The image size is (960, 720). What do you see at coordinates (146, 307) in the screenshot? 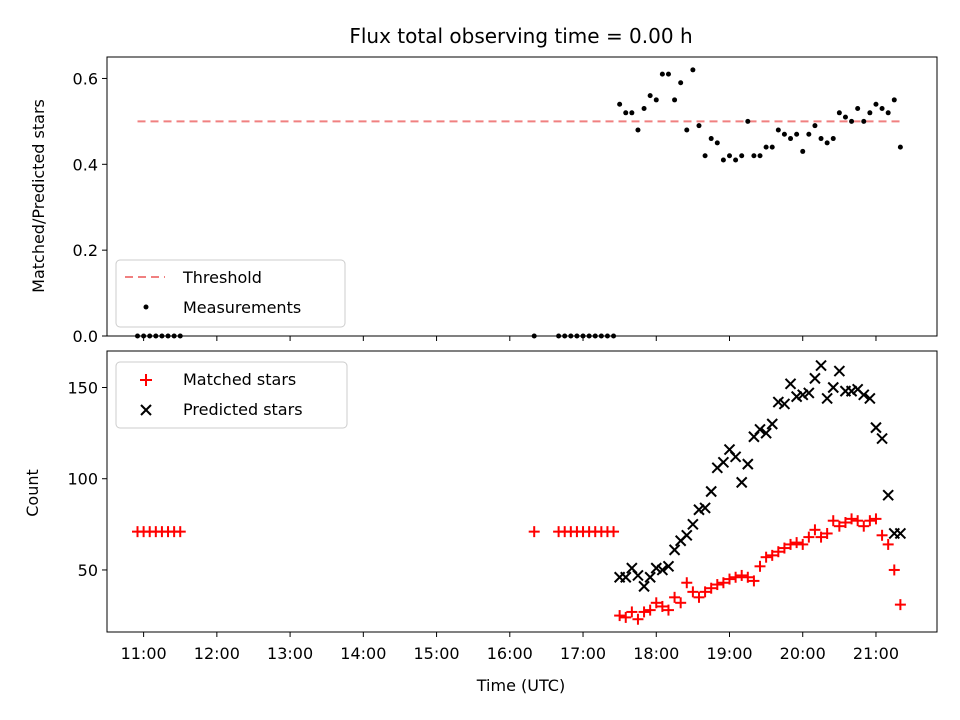
I see `measurements-legend-swatch` at bounding box center [146, 307].